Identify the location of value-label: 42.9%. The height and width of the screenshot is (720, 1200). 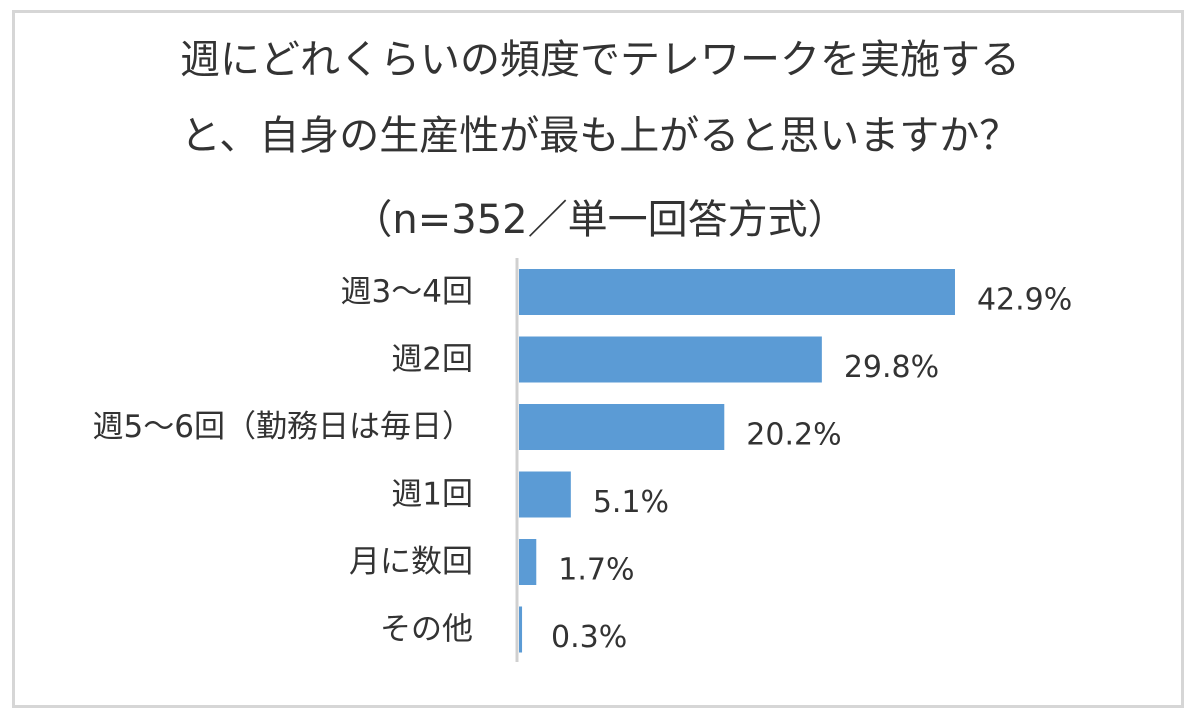
(1024, 300).